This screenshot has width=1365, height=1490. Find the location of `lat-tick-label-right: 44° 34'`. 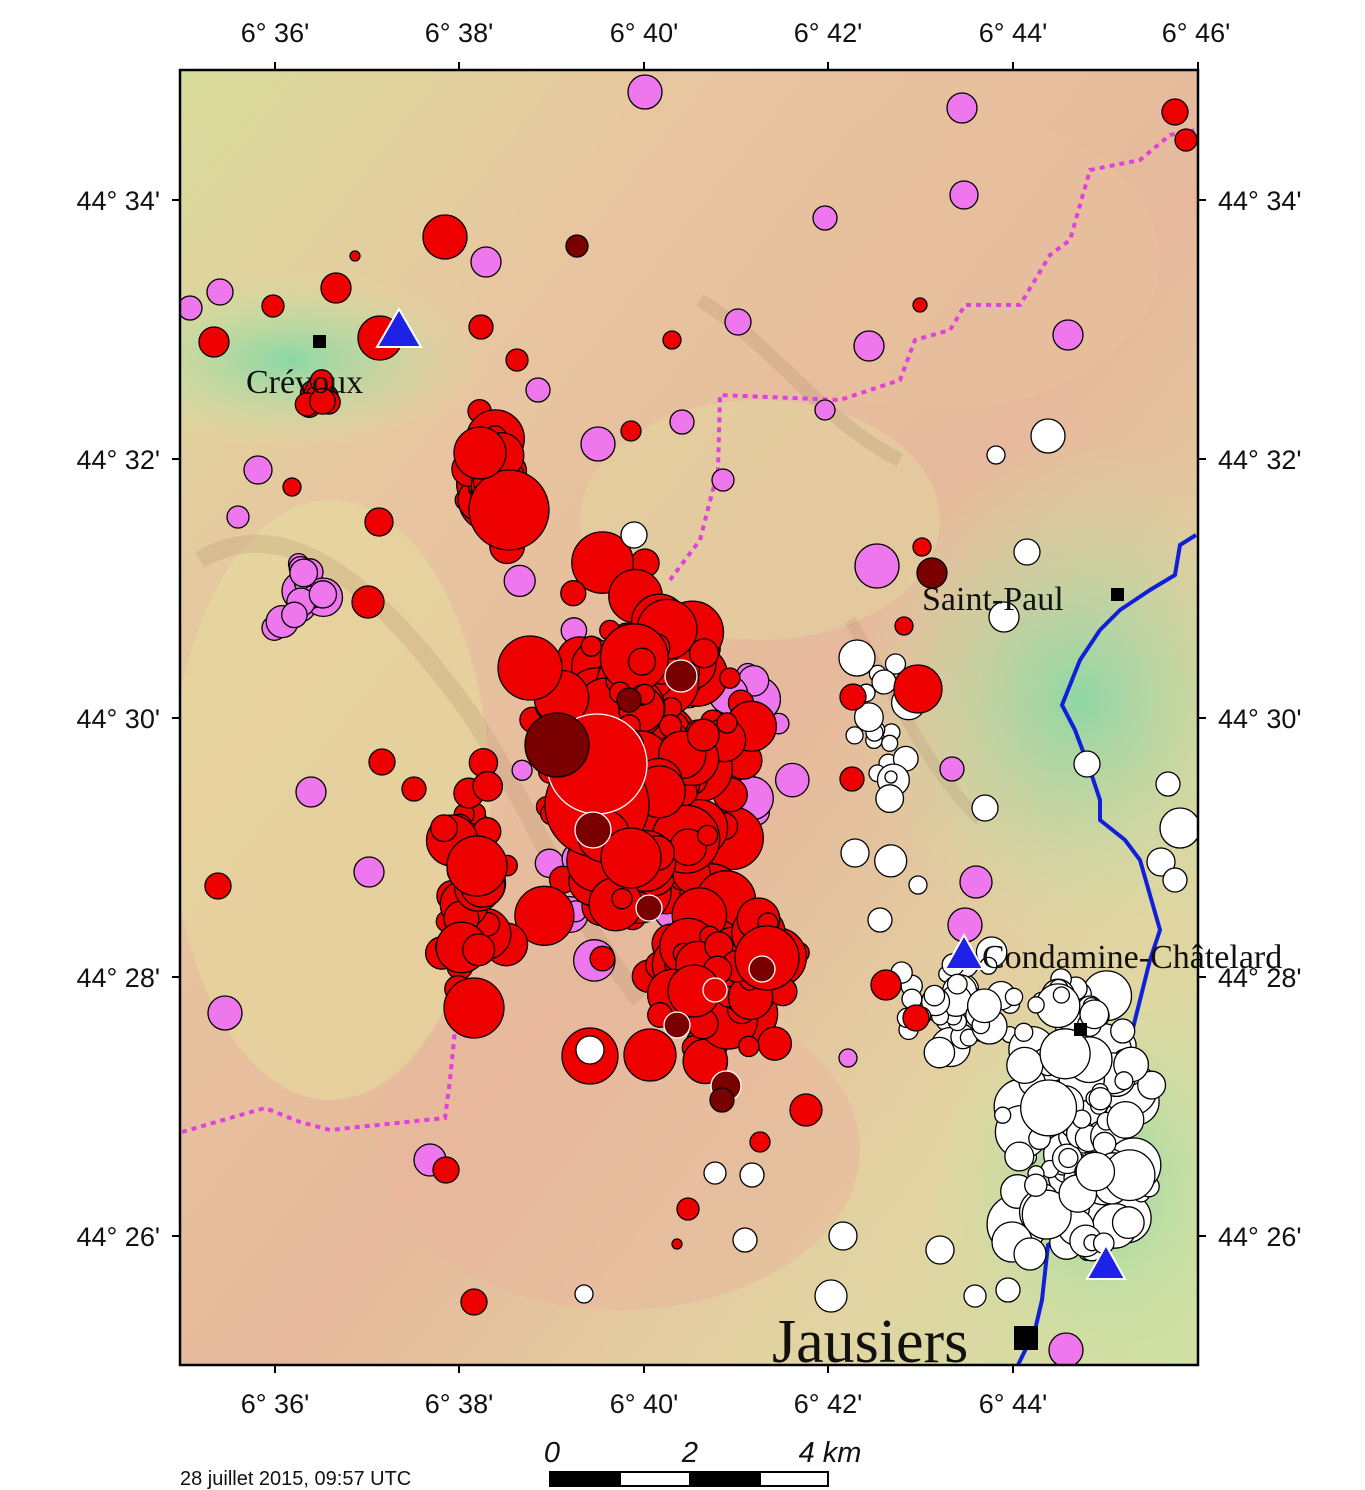

lat-tick-label-right: 44° 34' is located at coordinates (1260, 201).